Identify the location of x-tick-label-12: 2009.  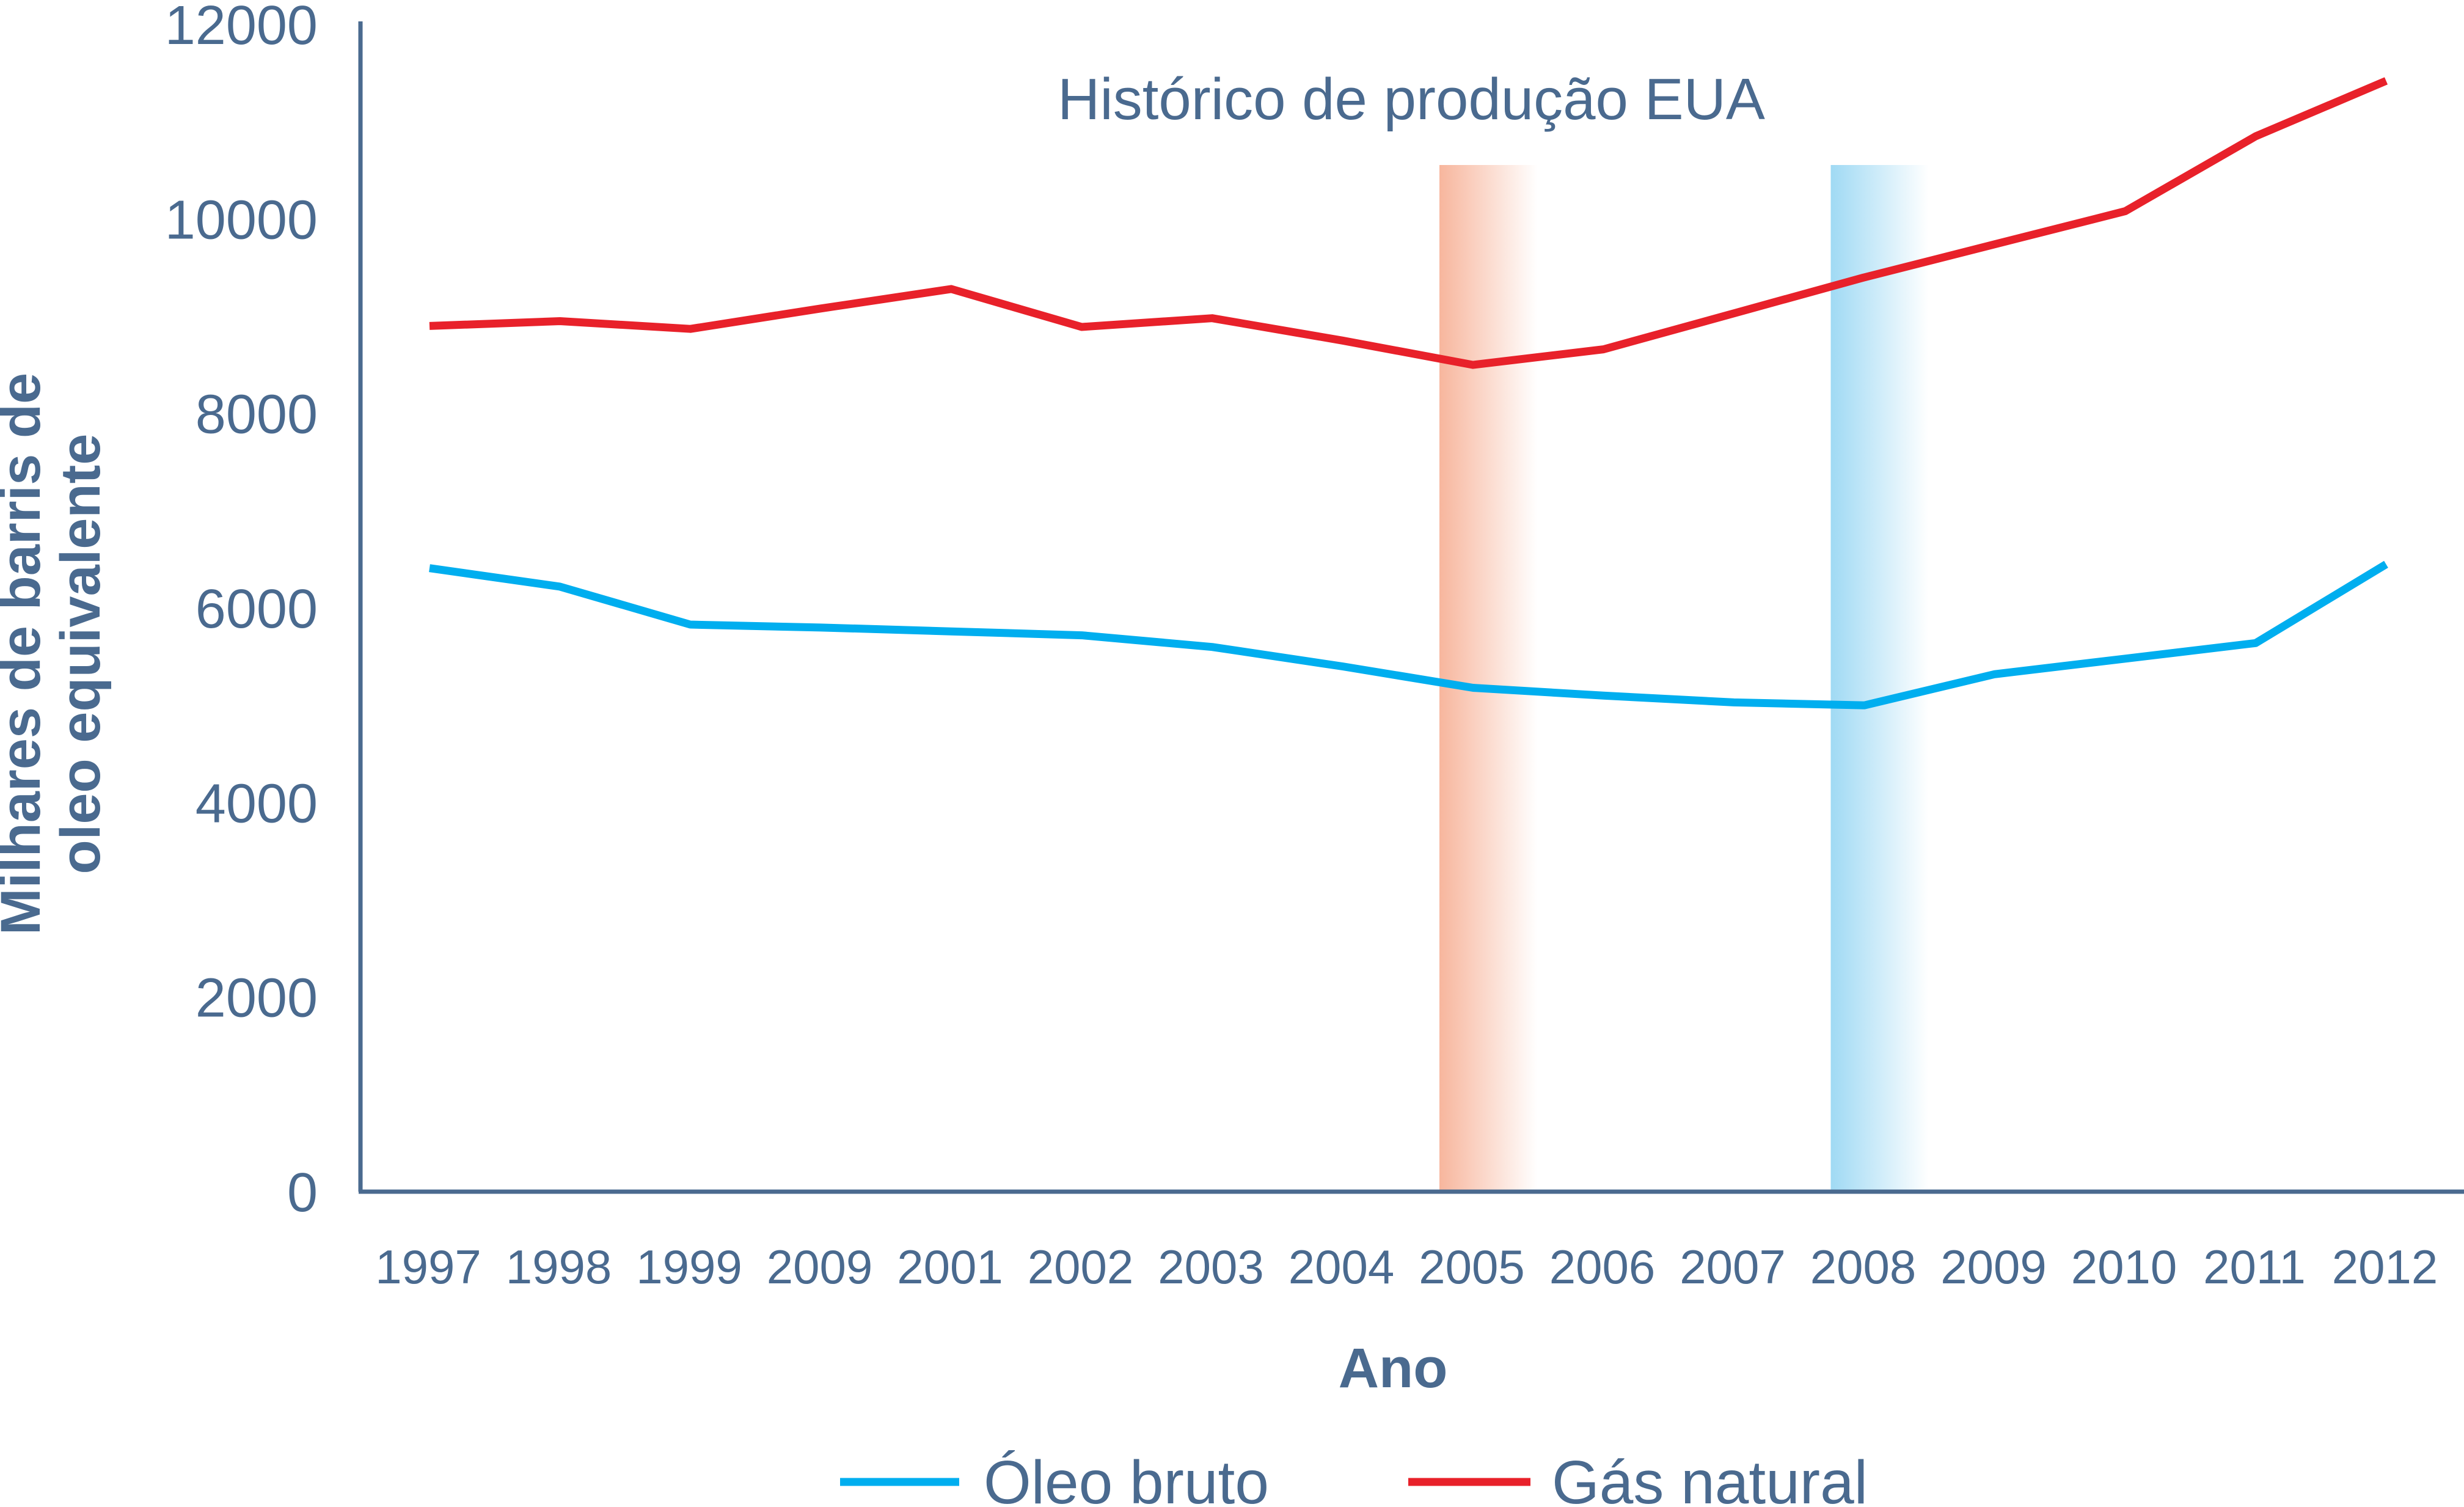
(1993, 1267).